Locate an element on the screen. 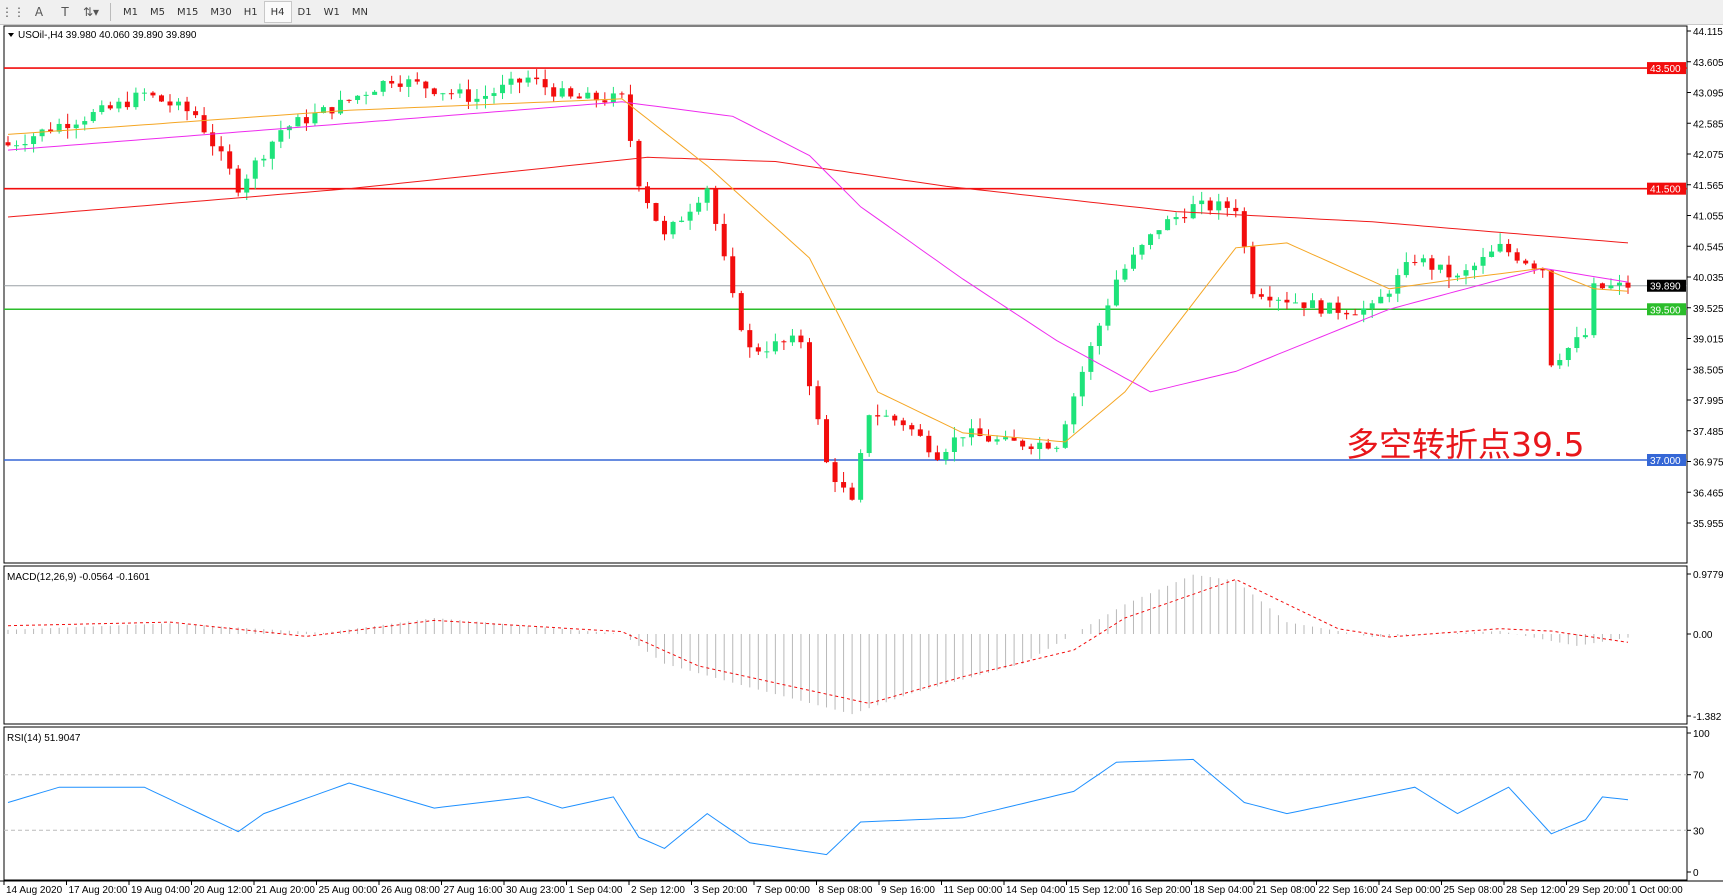 The height and width of the screenshot is (896, 1723). timeframe-m5-button: M5 is located at coordinates (157, 12).